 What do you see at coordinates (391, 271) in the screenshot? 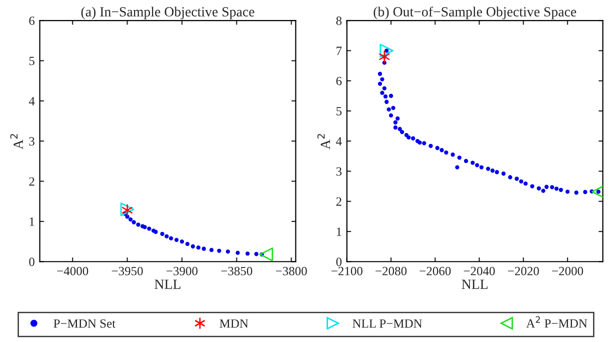
I see `x-tick-label: −2080` at bounding box center [391, 271].